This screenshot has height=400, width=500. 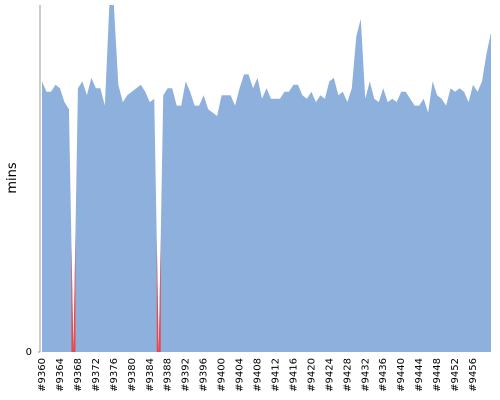 What do you see at coordinates (114, 375) in the screenshot?
I see `x-tick-label: #9376` at bounding box center [114, 375].